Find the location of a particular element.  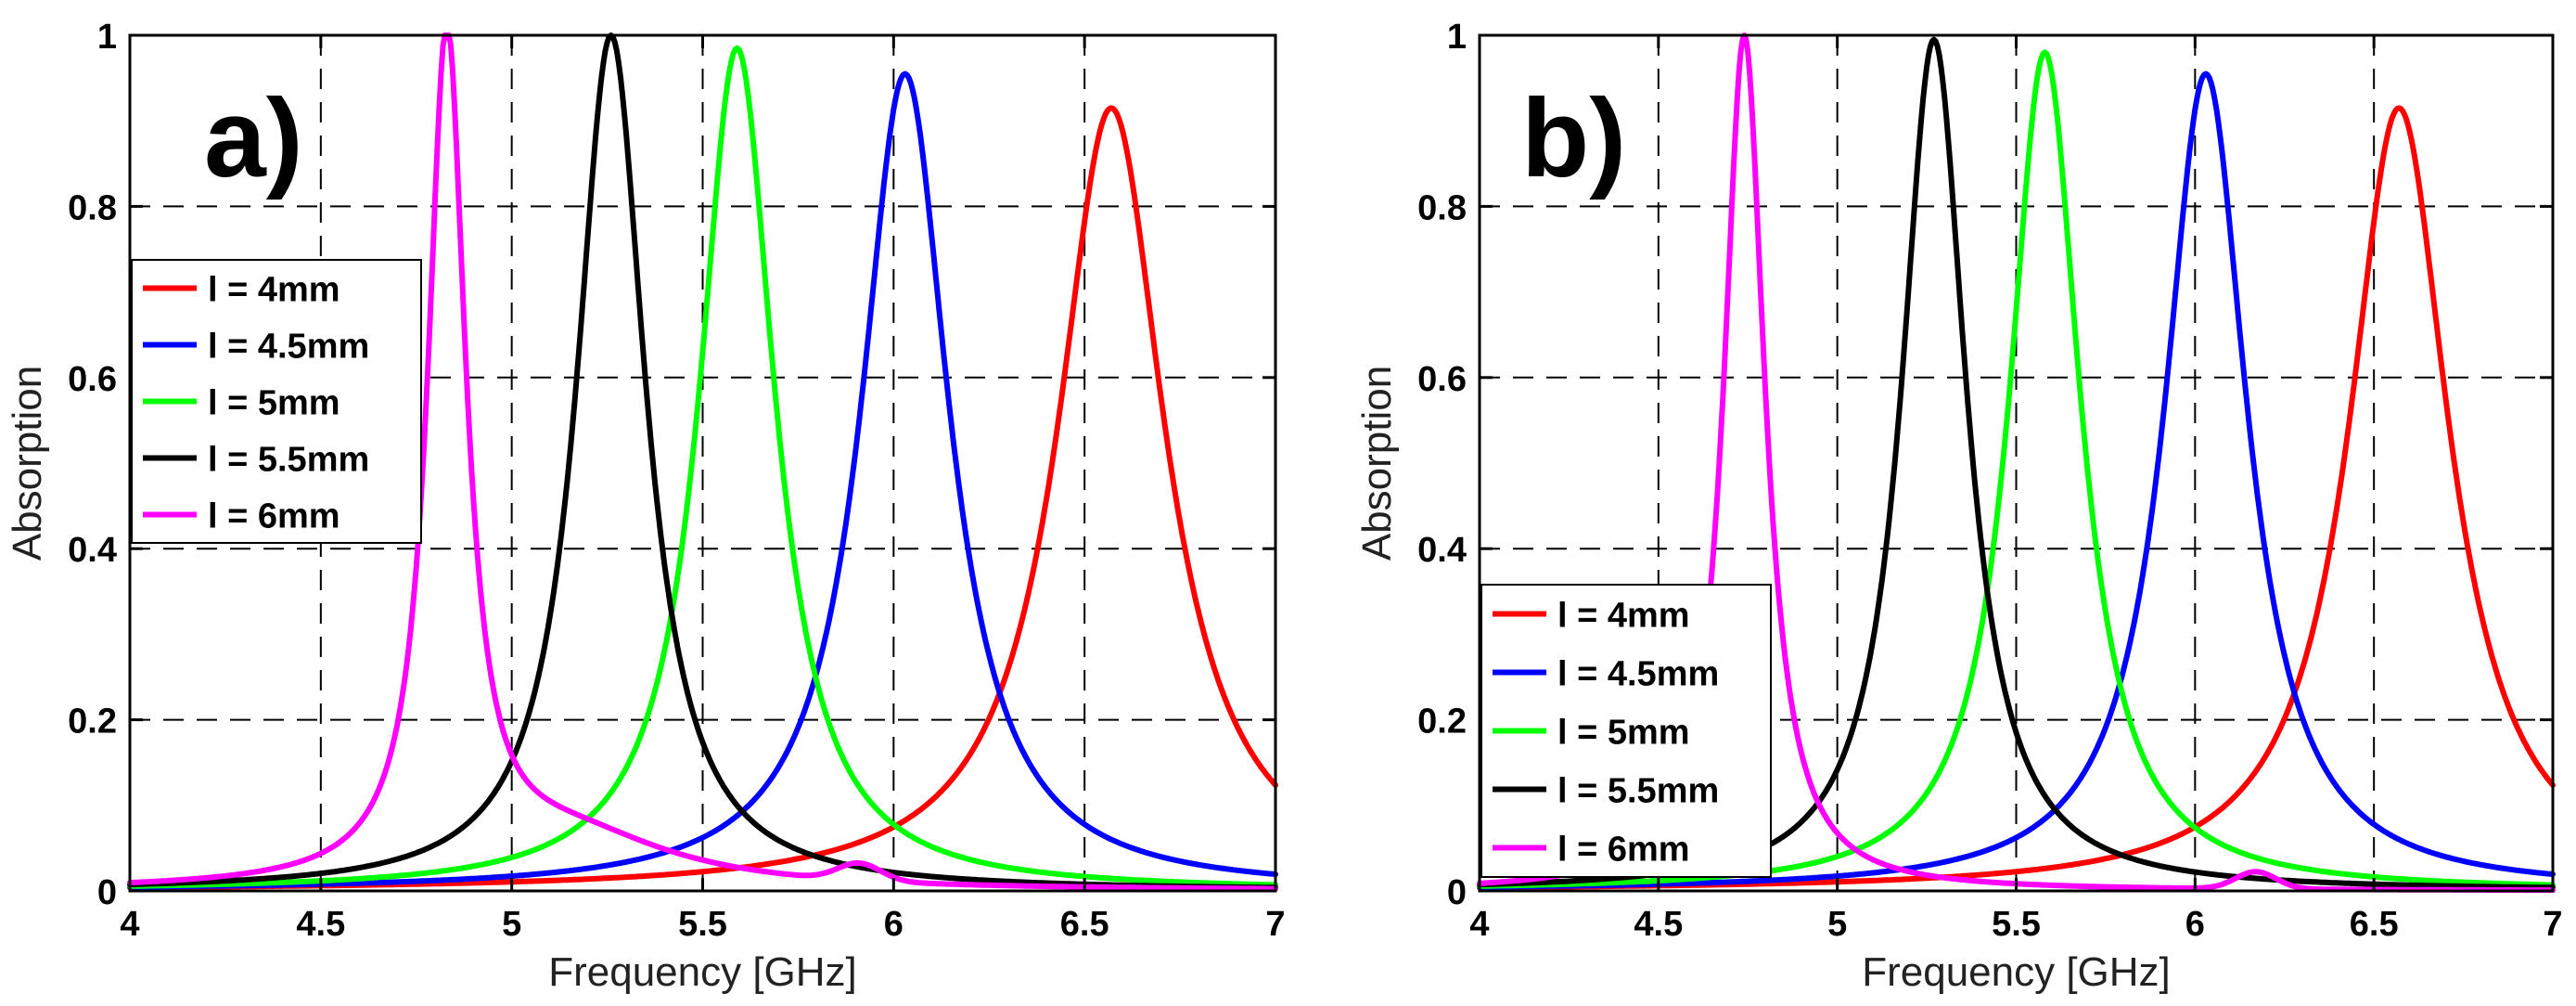

panel-label: b) is located at coordinates (1573, 138).